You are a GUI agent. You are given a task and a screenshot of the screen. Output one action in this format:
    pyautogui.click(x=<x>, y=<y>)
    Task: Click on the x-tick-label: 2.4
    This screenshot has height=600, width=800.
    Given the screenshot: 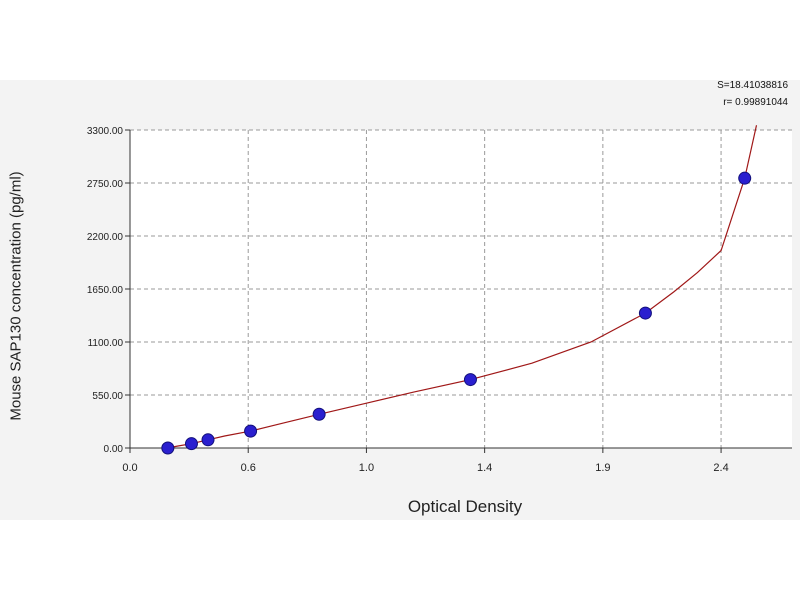 What is the action you would take?
    pyautogui.click(x=720, y=468)
    